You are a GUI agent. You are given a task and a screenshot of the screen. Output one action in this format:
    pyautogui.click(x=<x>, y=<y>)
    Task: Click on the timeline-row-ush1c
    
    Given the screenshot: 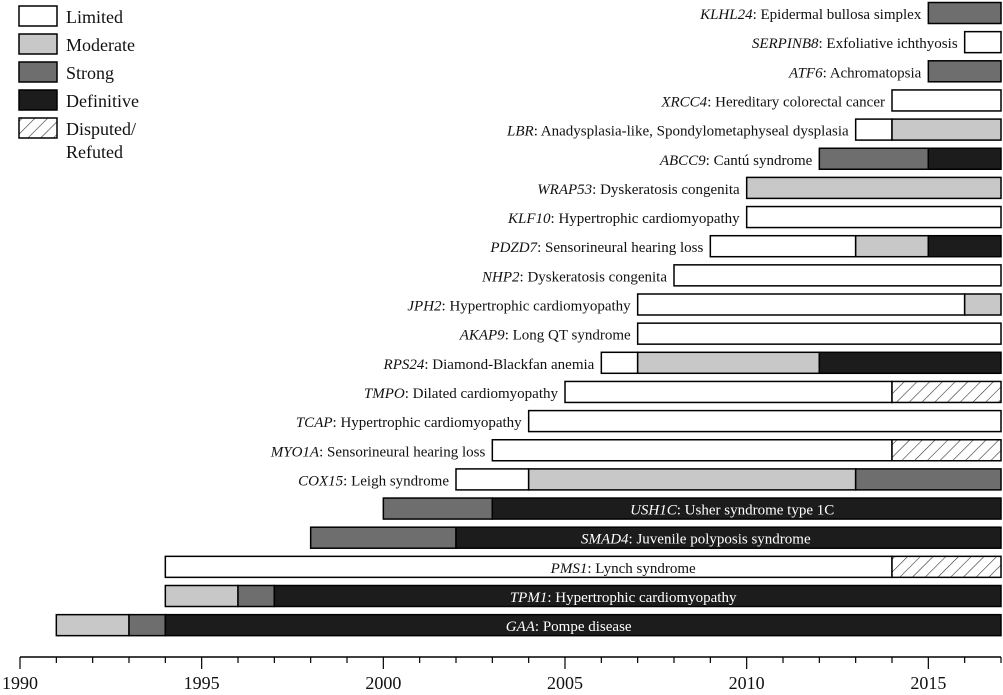 What is the action you would take?
    pyautogui.click(x=692, y=508)
    